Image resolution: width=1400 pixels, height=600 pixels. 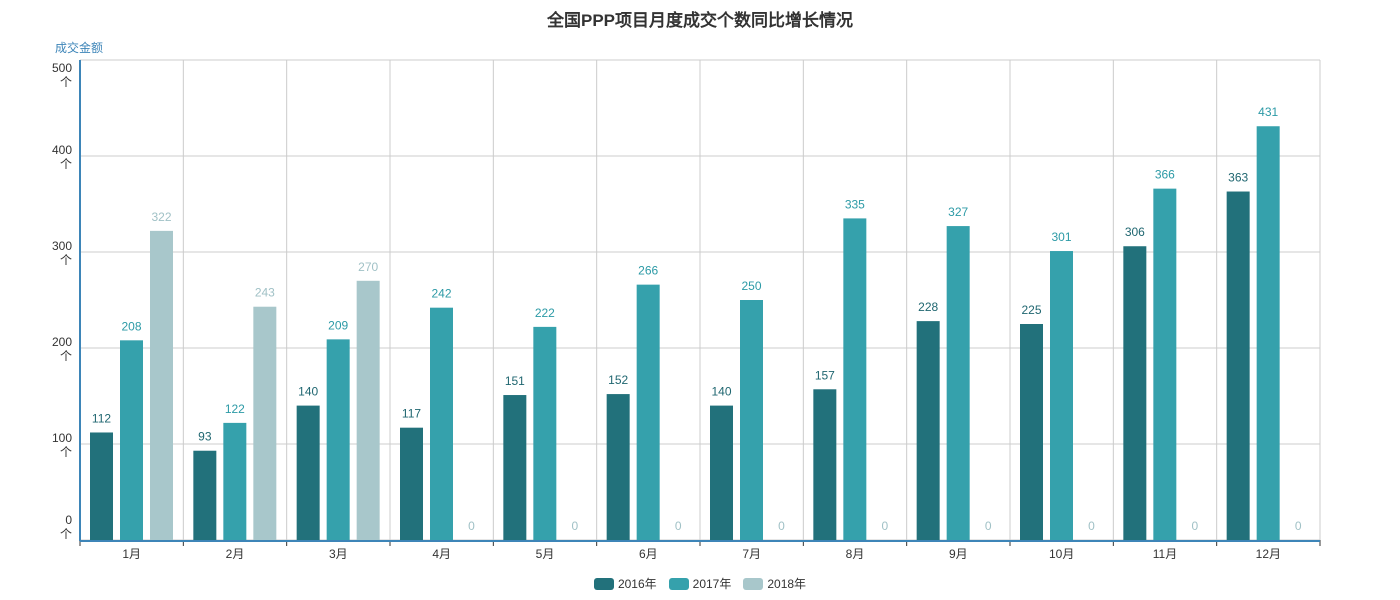 What do you see at coordinates (62, 150) in the screenshot?
I see `y-tick-label: 400` at bounding box center [62, 150].